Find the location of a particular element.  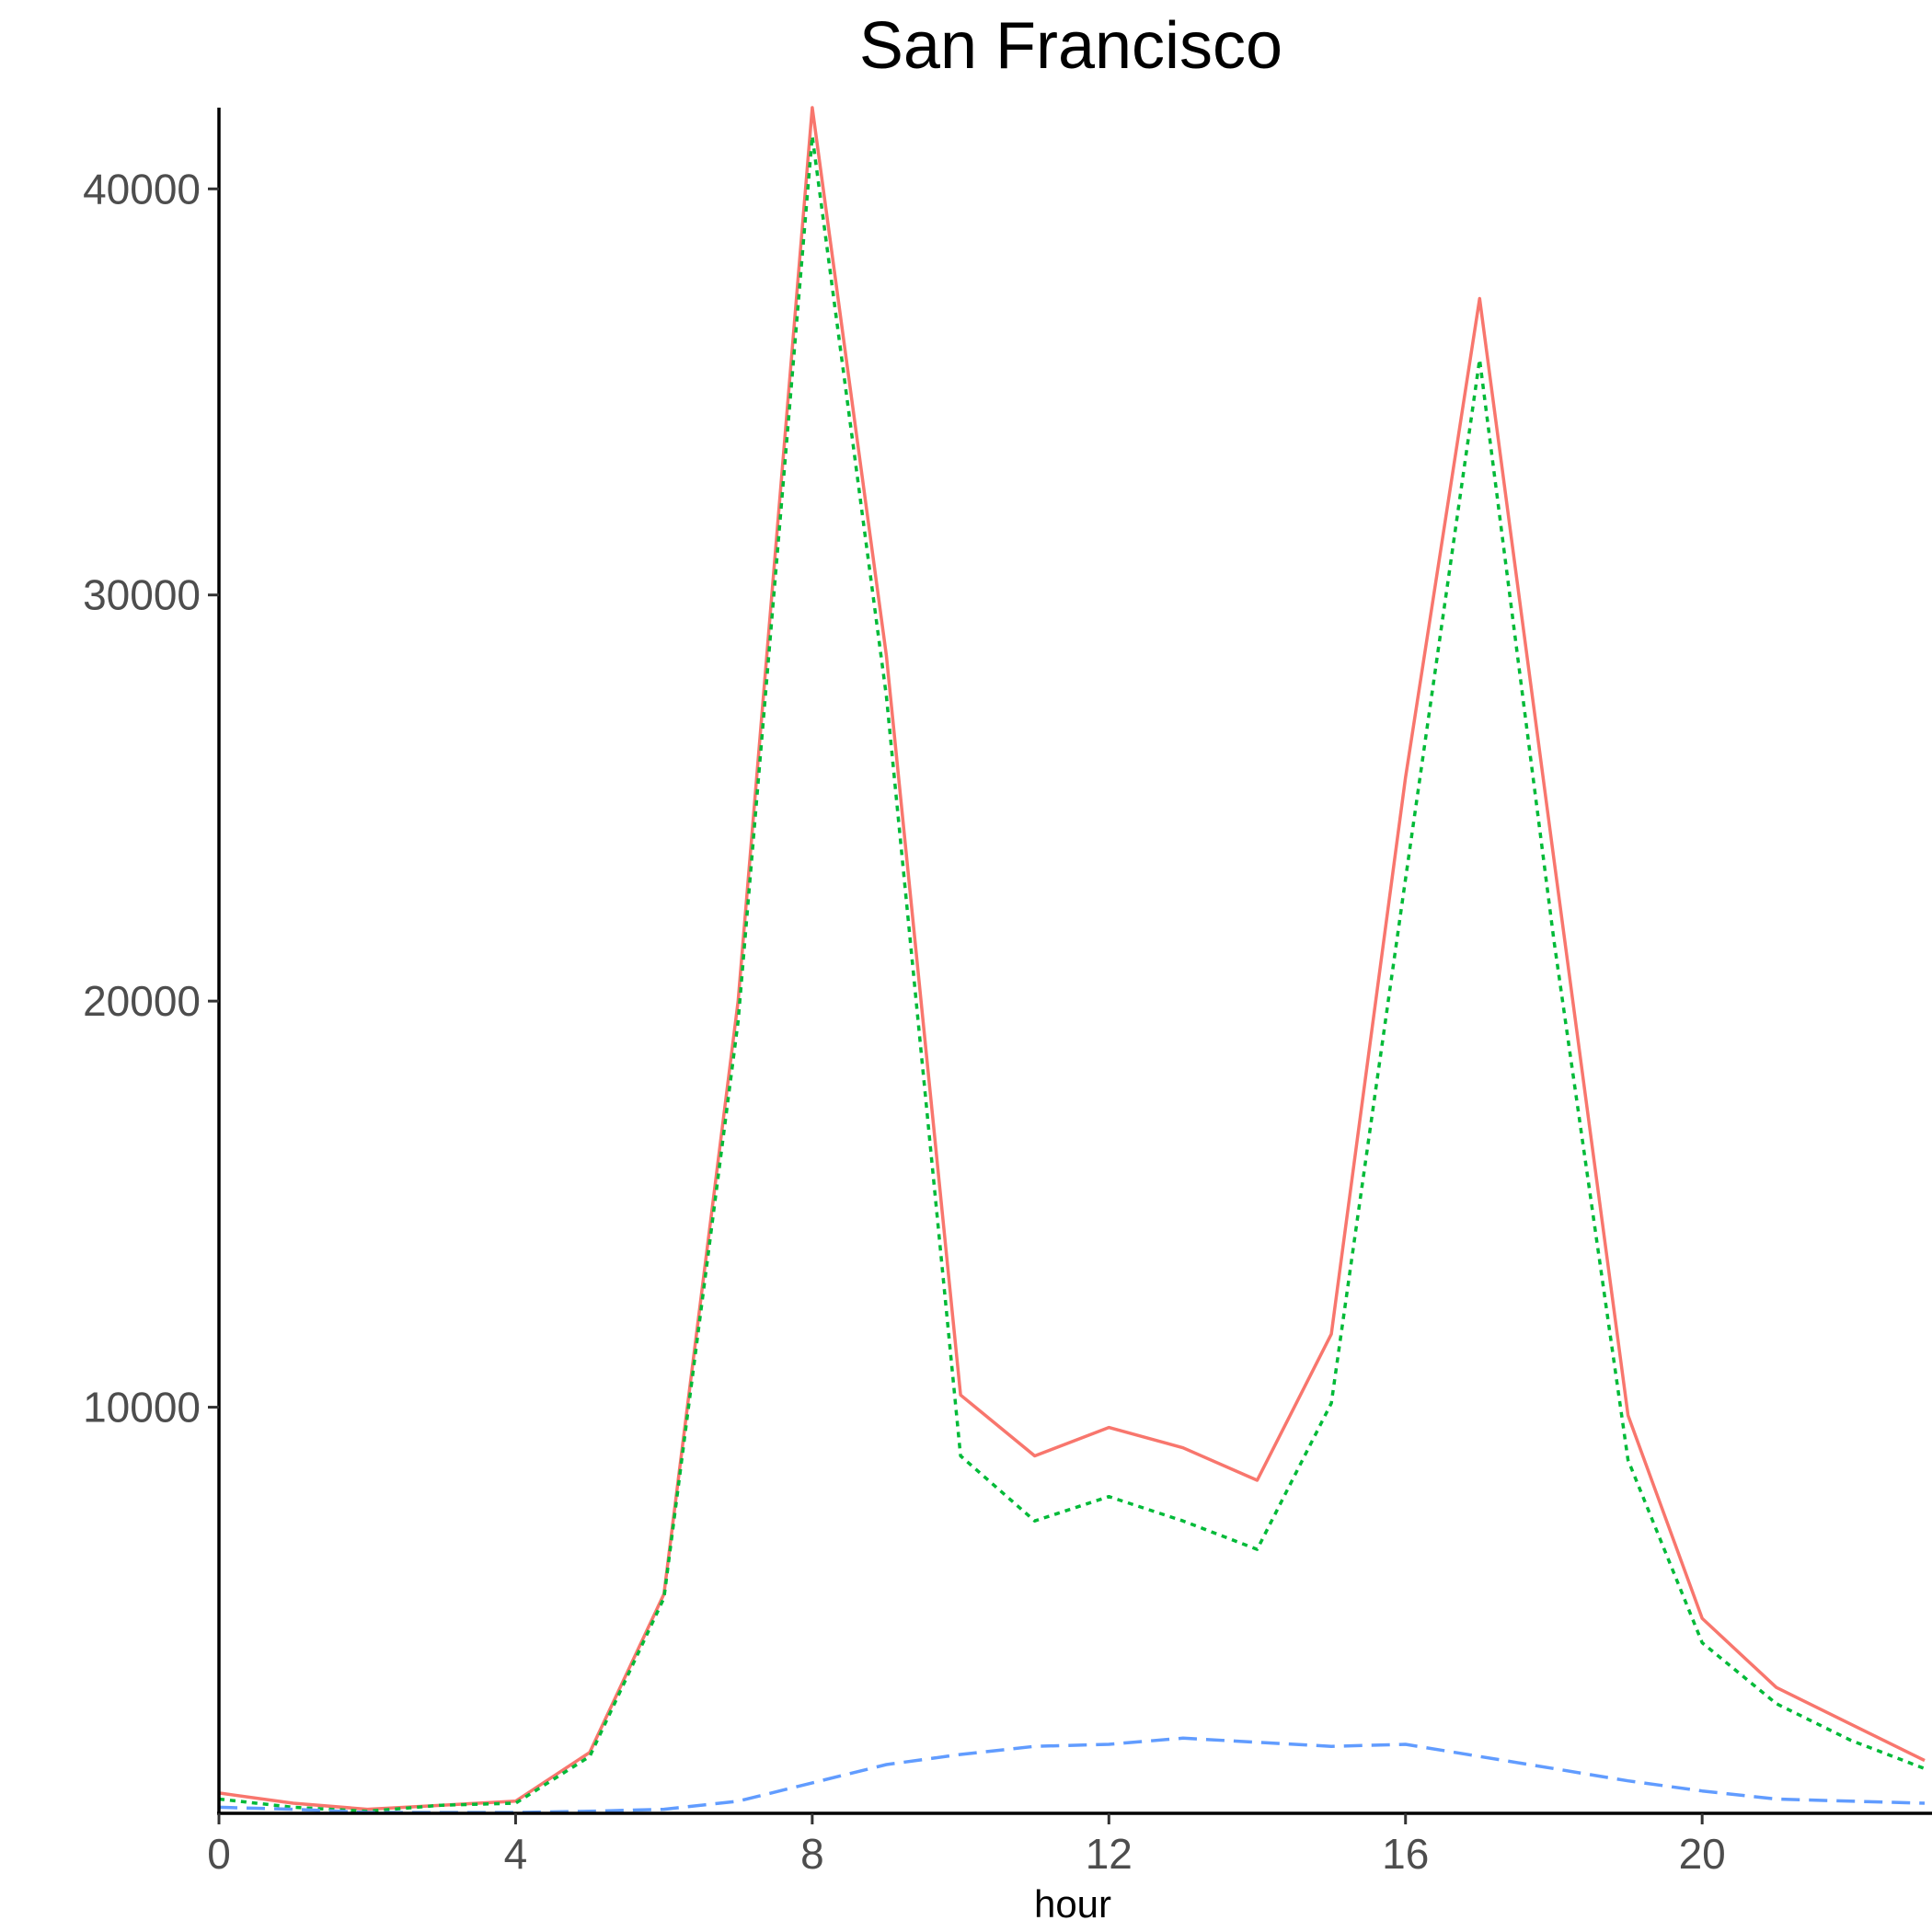

x-tick-label: 20 is located at coordinates (1702, 1854).